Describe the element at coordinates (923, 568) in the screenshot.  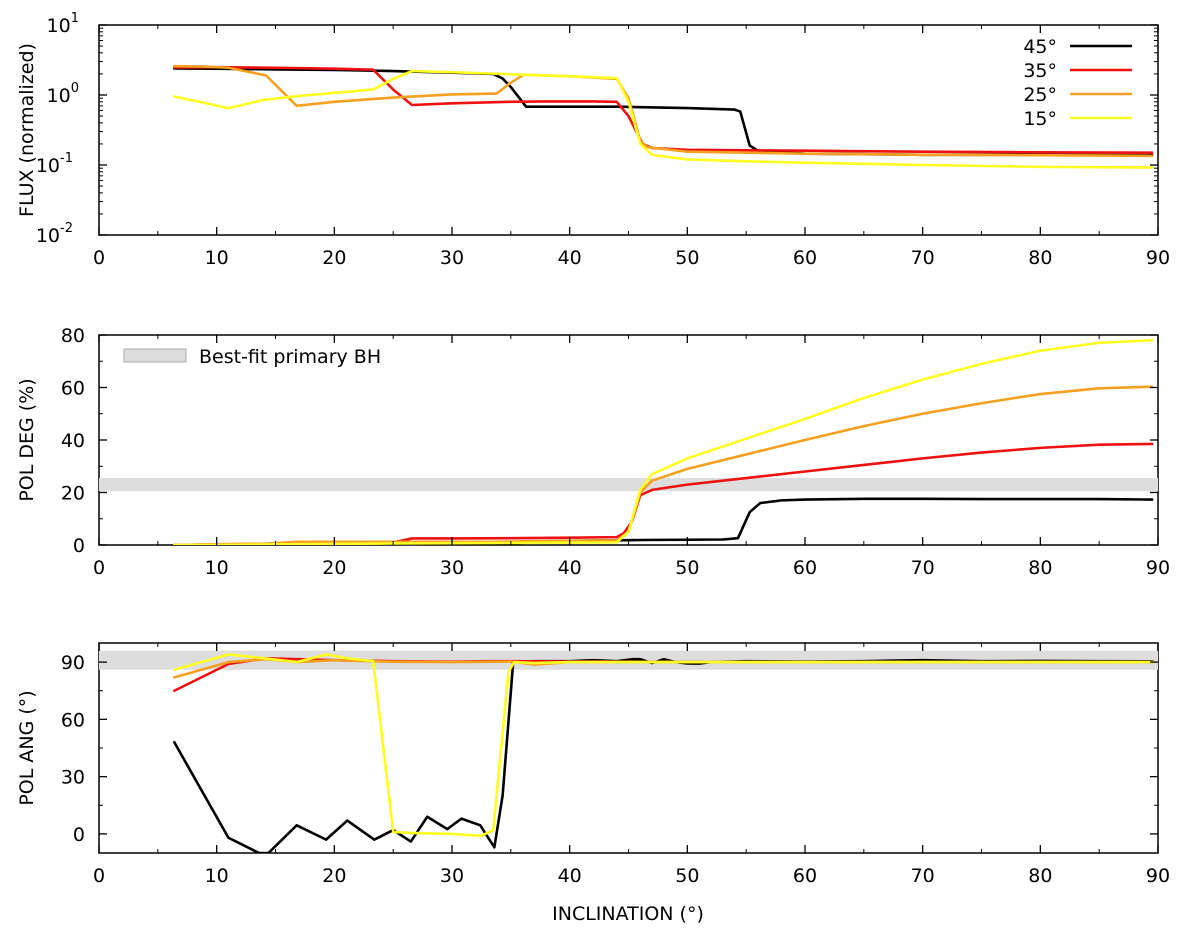
I see `pol-deg-x-tick-label: 70` at that location.